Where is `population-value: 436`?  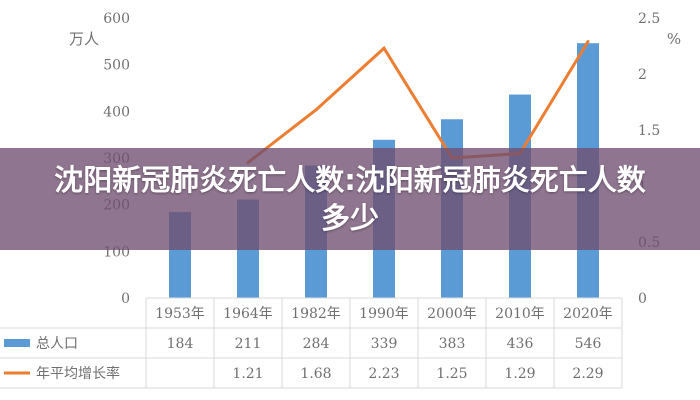
population-value: 436 is located at coordinates (520, 344).